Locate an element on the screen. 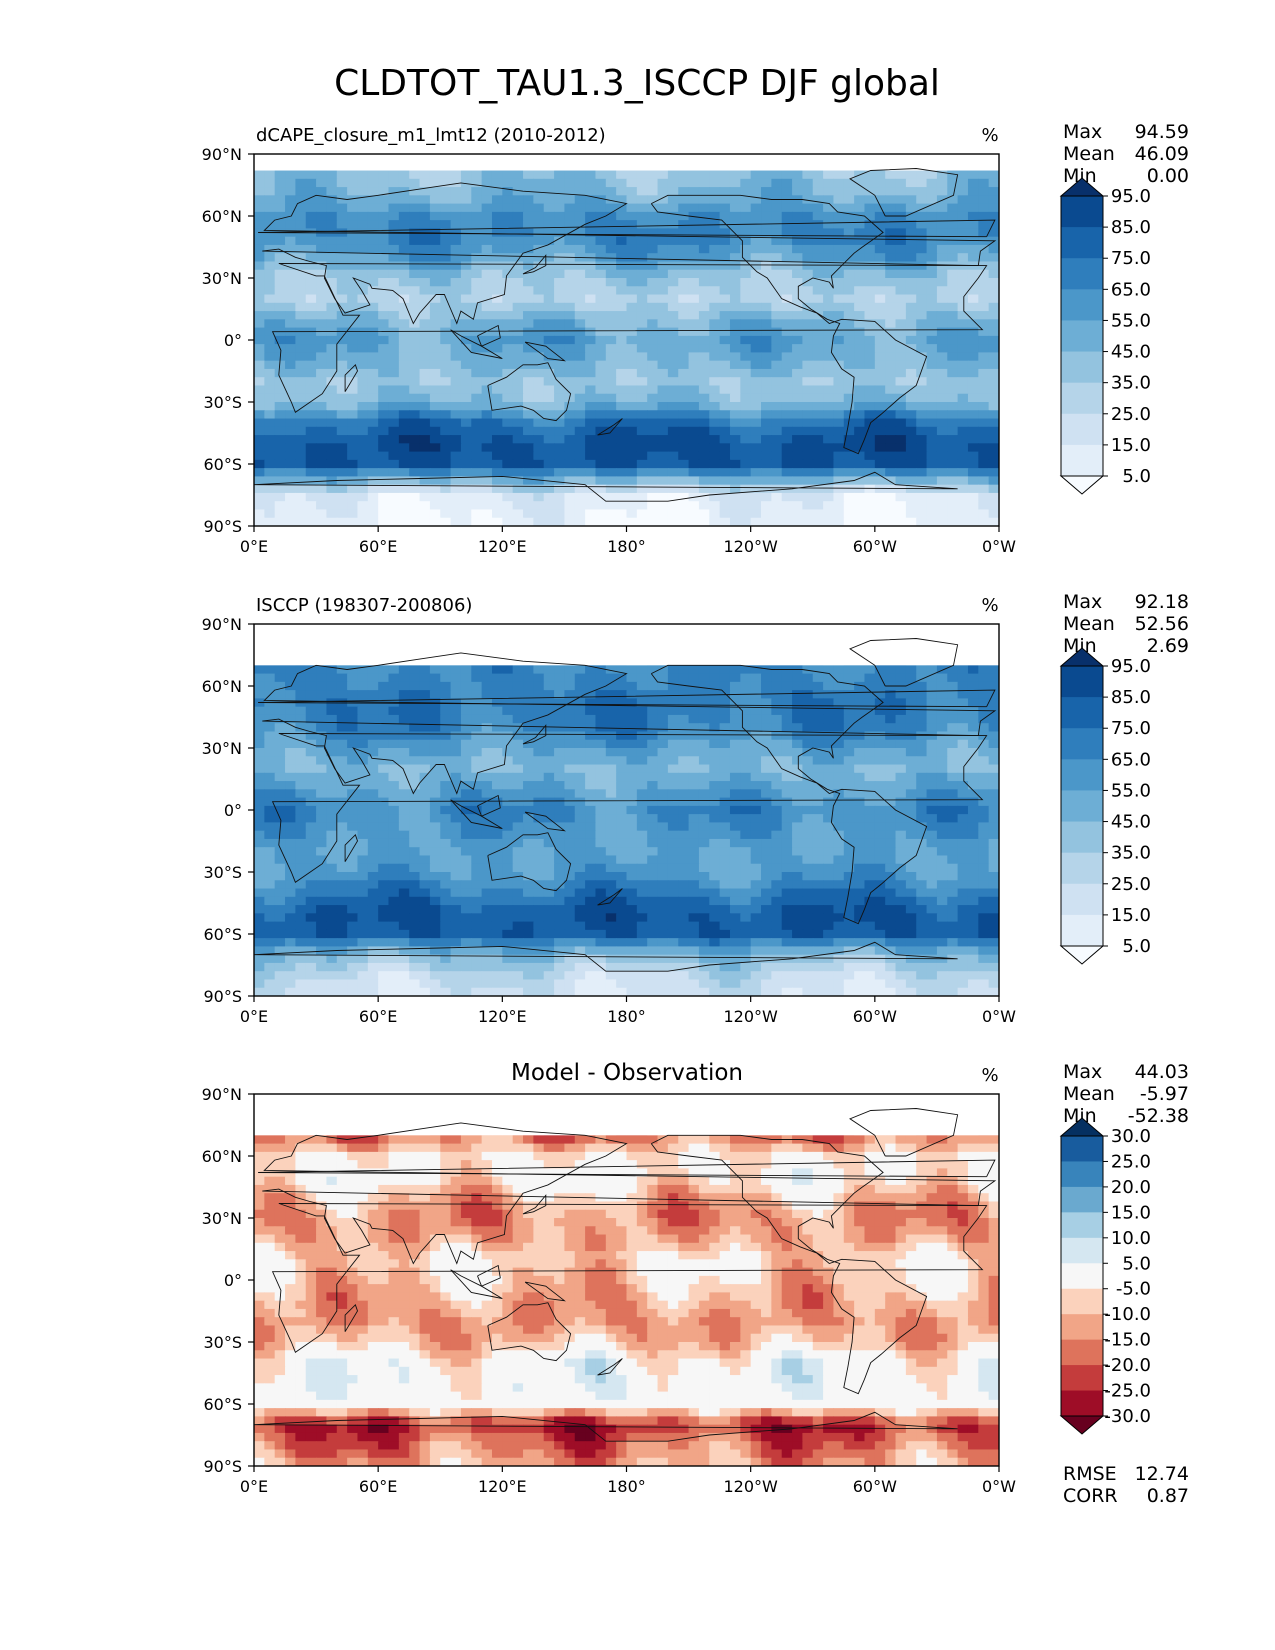 This screenshot has width=1275, height=1650. x-tick-label: 120°E is located at coordinates (502, 546).